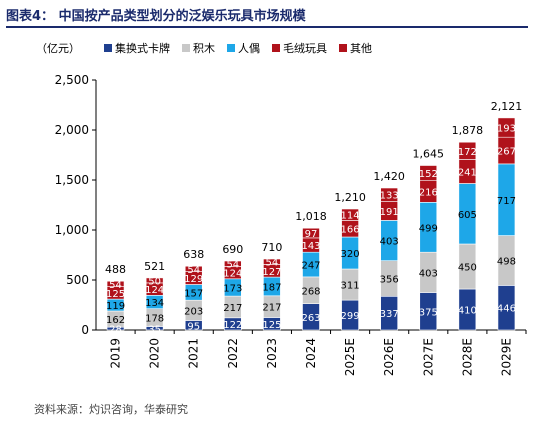 Image resolution: width=534 pixels, height=423 pixels. What do you see at coordinates (249, 48) in the screenshot?
I see `legend-label-2: 人偶` at bounding box center [249, 48].